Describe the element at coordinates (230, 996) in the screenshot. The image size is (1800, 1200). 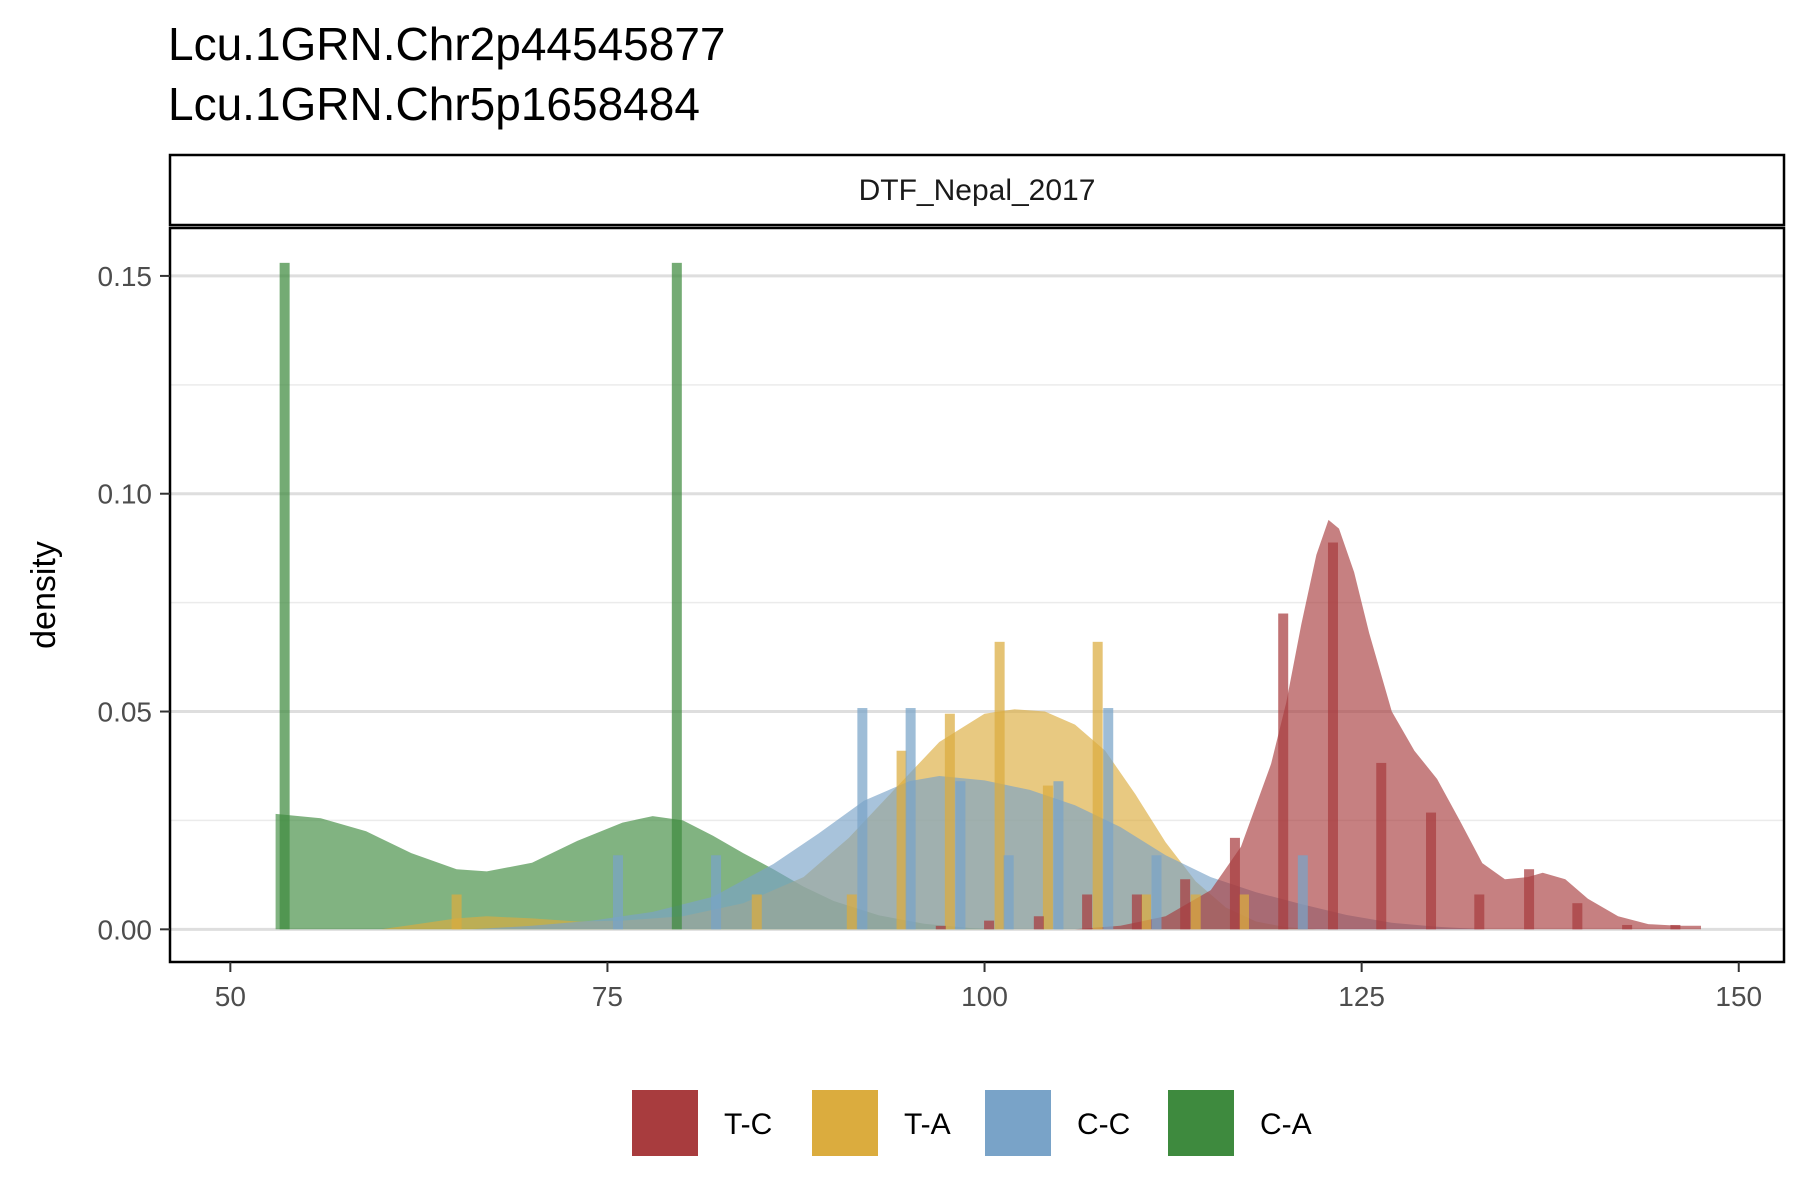
I see `x-tick-label: 50` at that location.